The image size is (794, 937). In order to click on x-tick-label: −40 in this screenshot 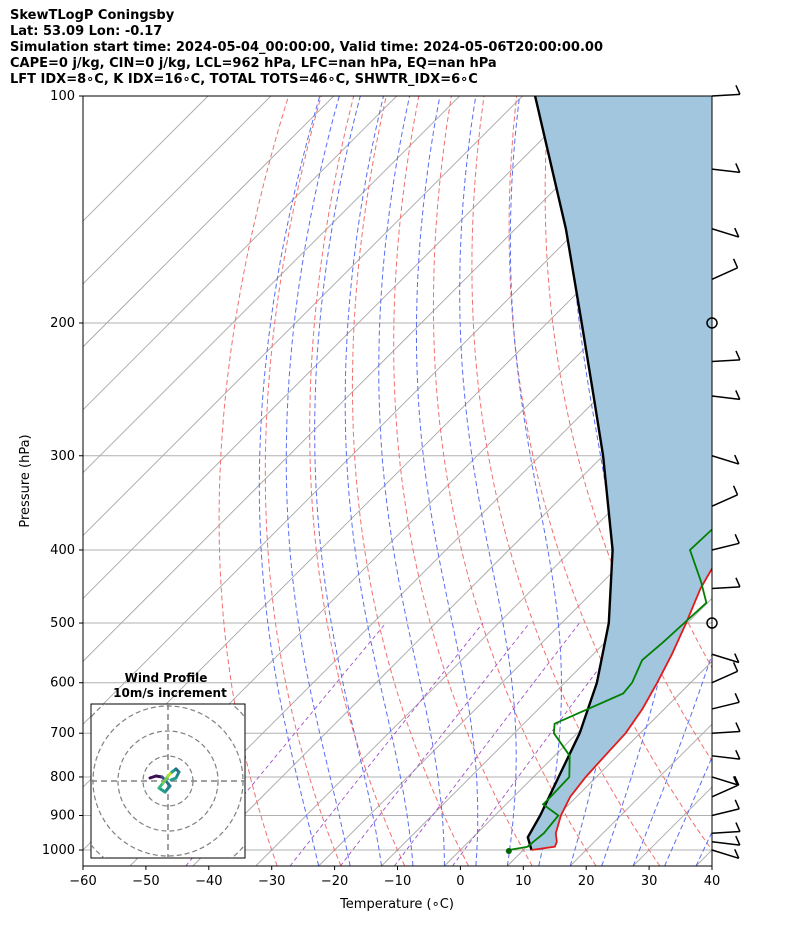, I will do `click(208, 881)`.